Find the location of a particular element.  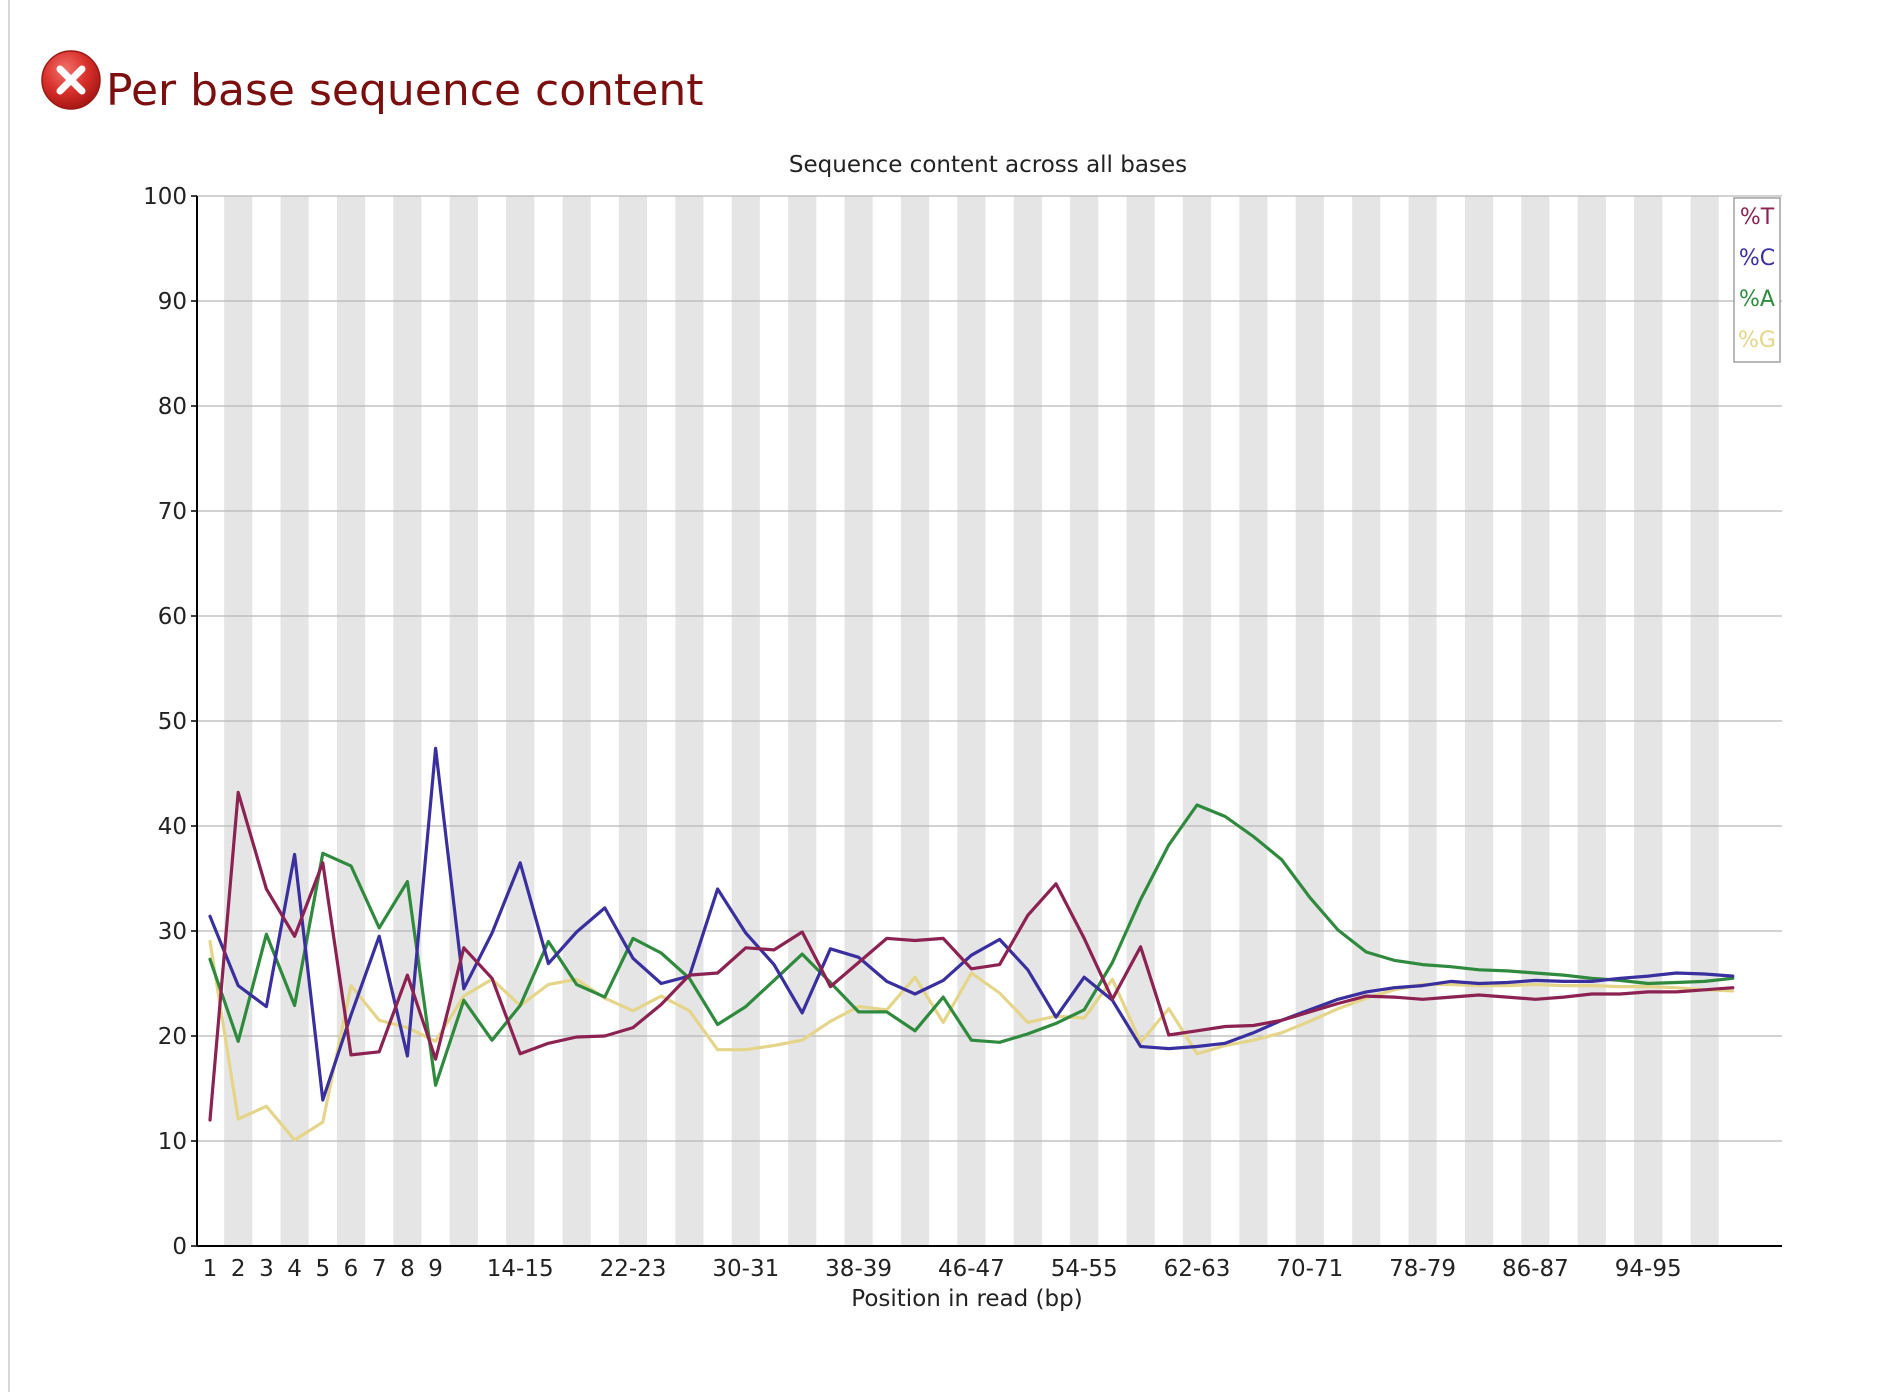

x-tick-label: 22-23 is located at coordinates (633, 1269).